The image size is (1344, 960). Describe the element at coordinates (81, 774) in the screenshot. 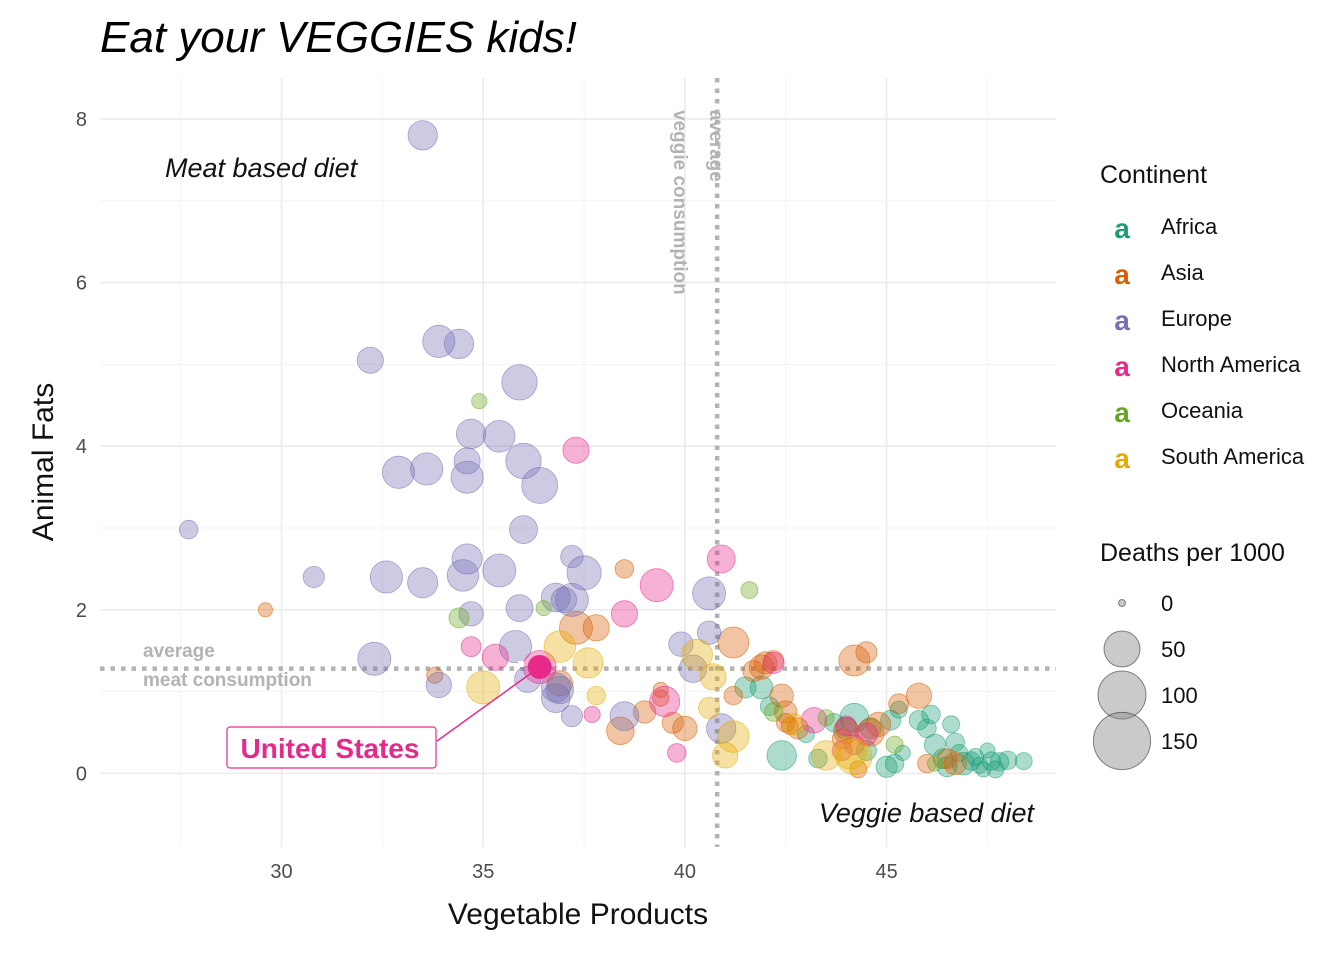

I see `y-tick-label: 0` at that location.